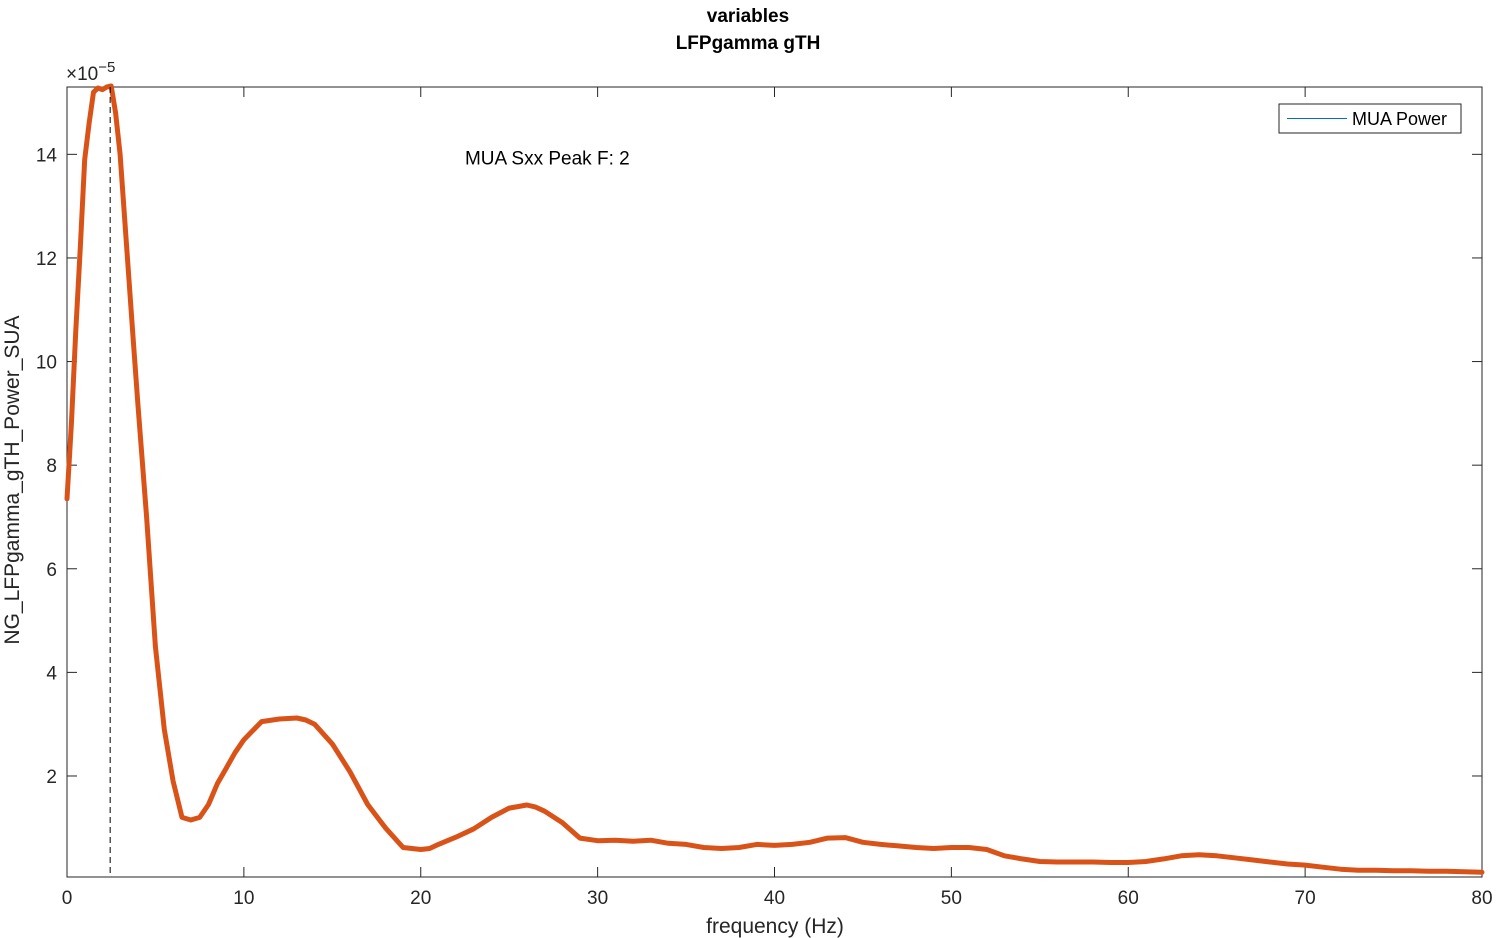 The width and height of the screenshot is (1500, 938). I want to click on y-tick-label: 14, so click(47, 155).